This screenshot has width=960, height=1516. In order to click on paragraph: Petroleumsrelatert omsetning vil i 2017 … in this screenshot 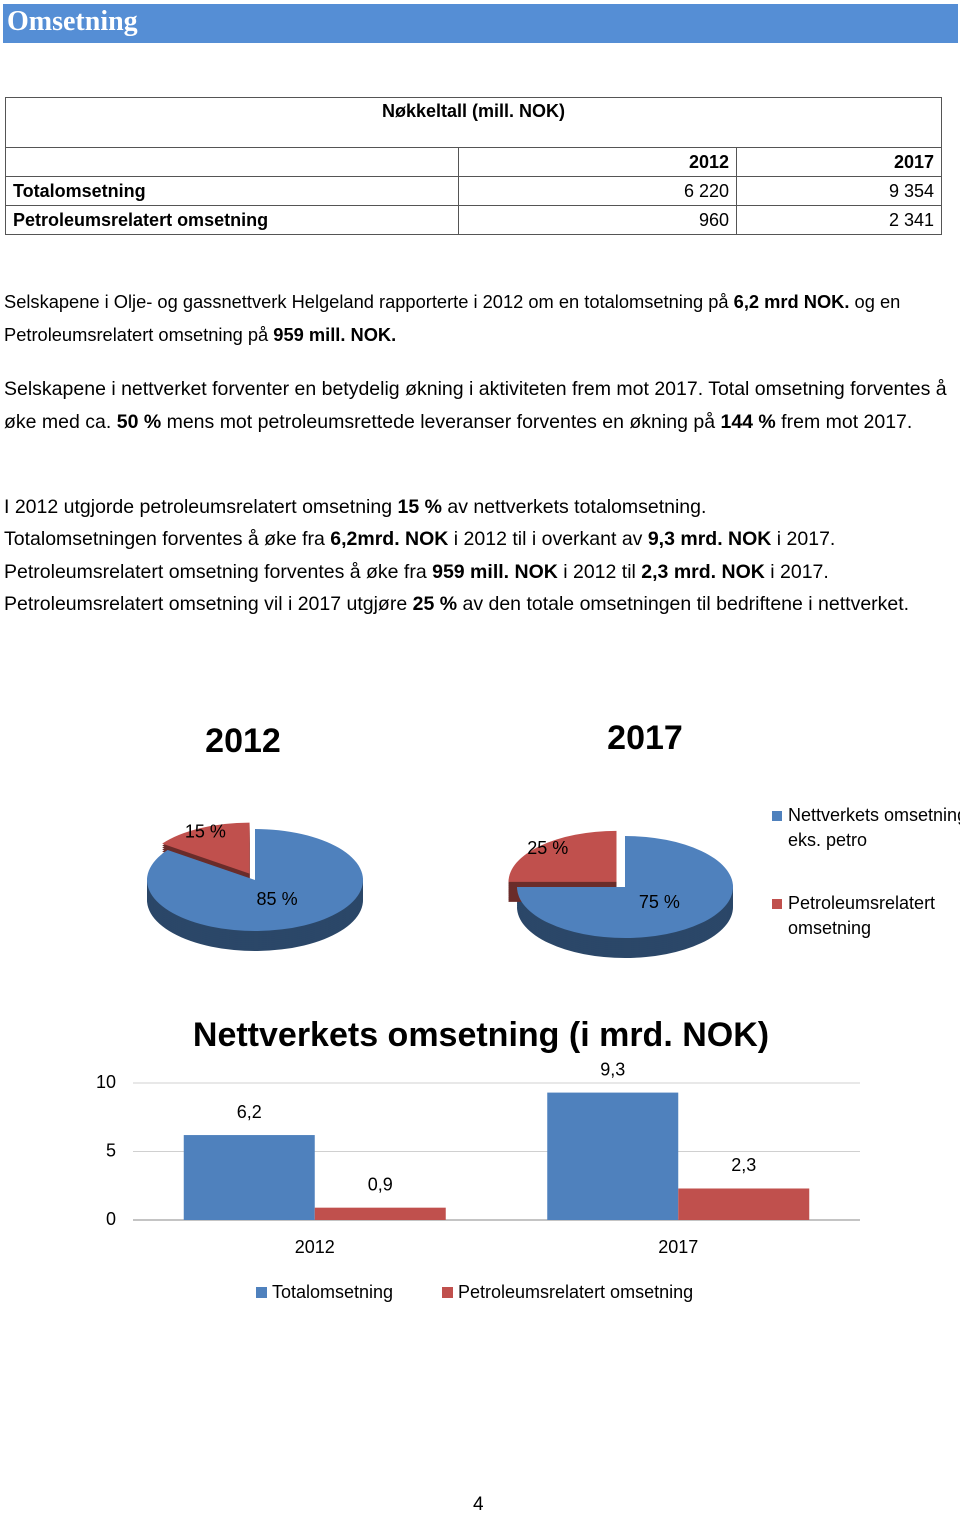, I will do `click(481, 604)`.